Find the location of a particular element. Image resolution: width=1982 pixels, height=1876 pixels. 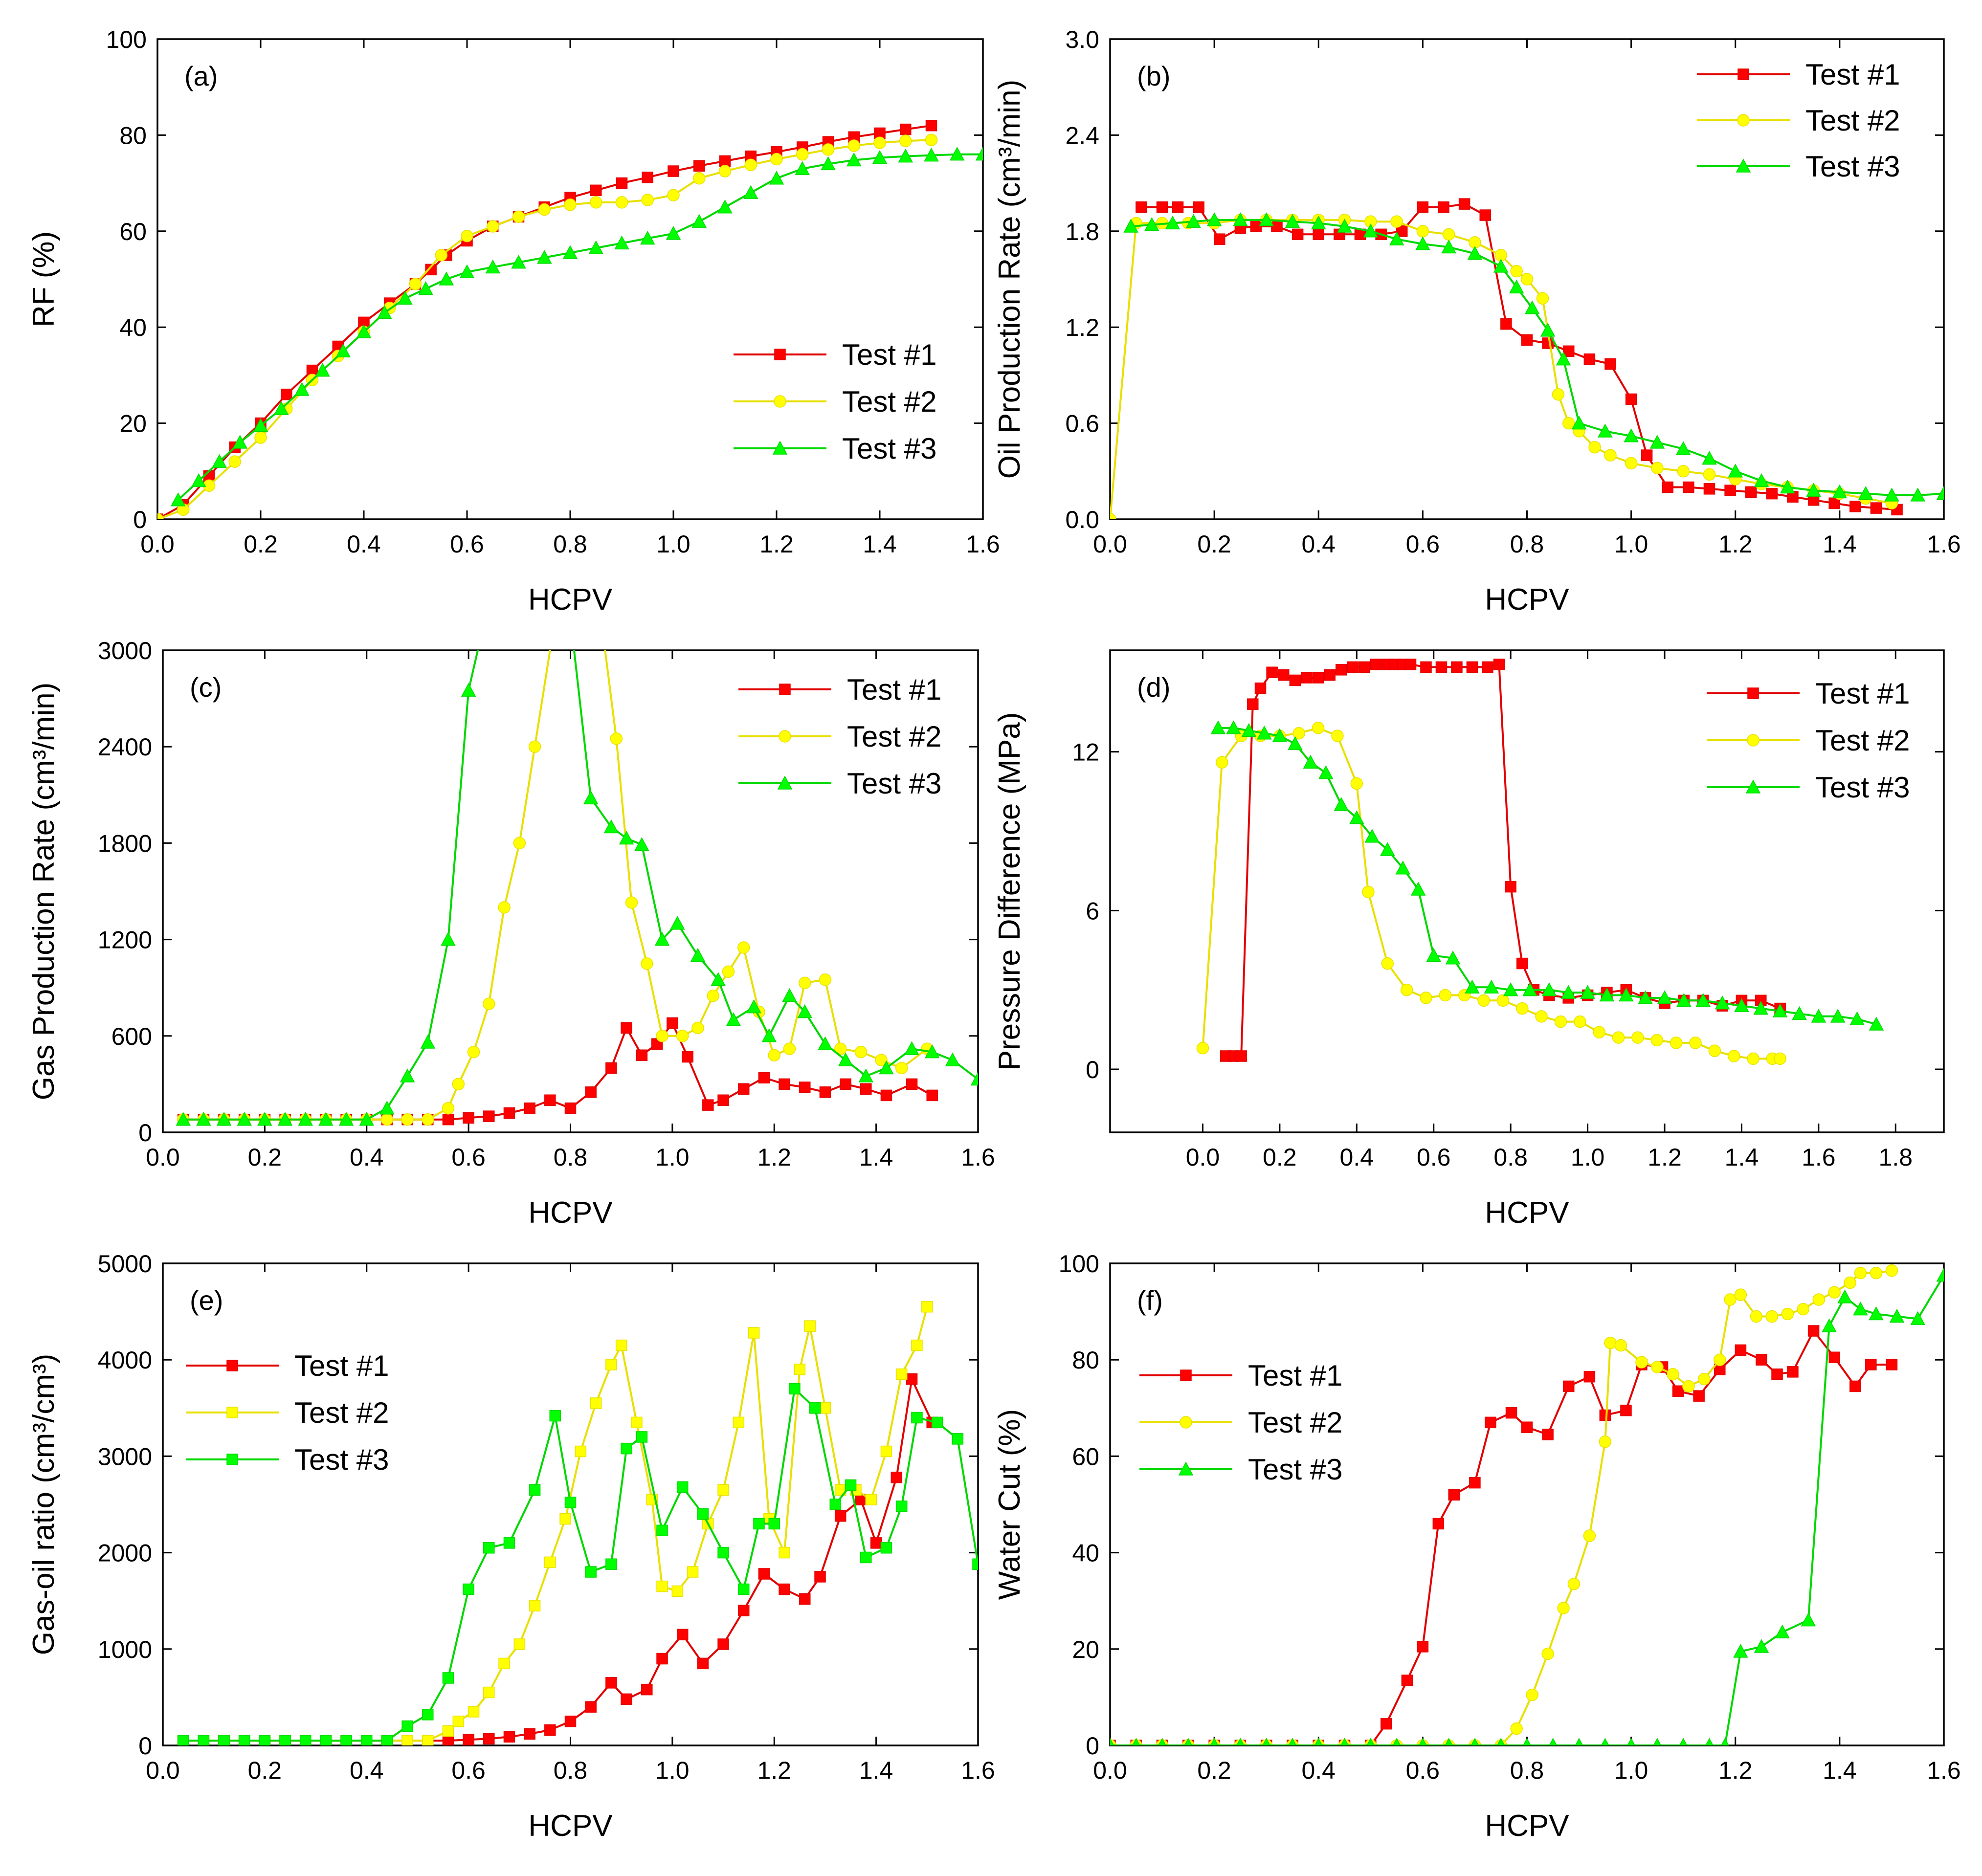

y-tick-label: 80 is located at coordinates (133, 135).